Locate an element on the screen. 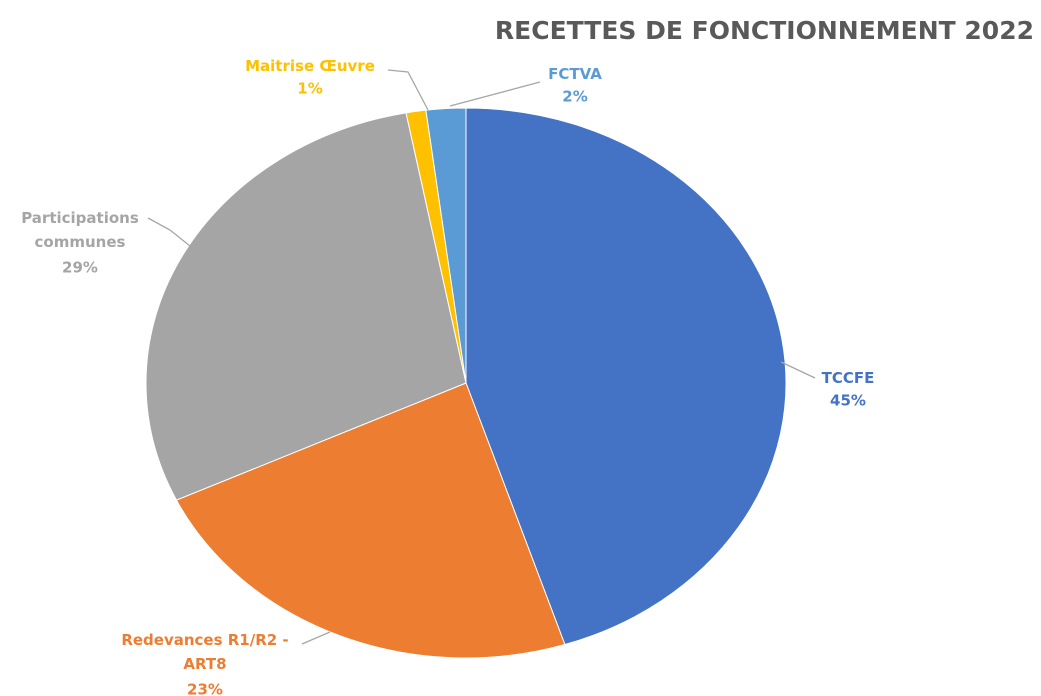  data-label-name: Maitrise Œuvre is located at coordinates (310, 66).